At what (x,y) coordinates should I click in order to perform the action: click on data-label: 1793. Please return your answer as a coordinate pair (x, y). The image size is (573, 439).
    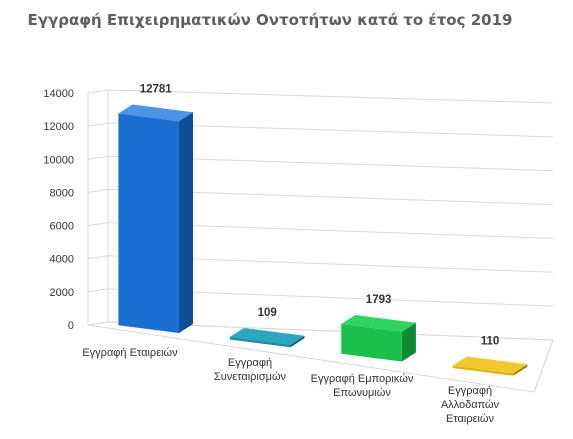
    Looking at the image, I should click on (379, 300).